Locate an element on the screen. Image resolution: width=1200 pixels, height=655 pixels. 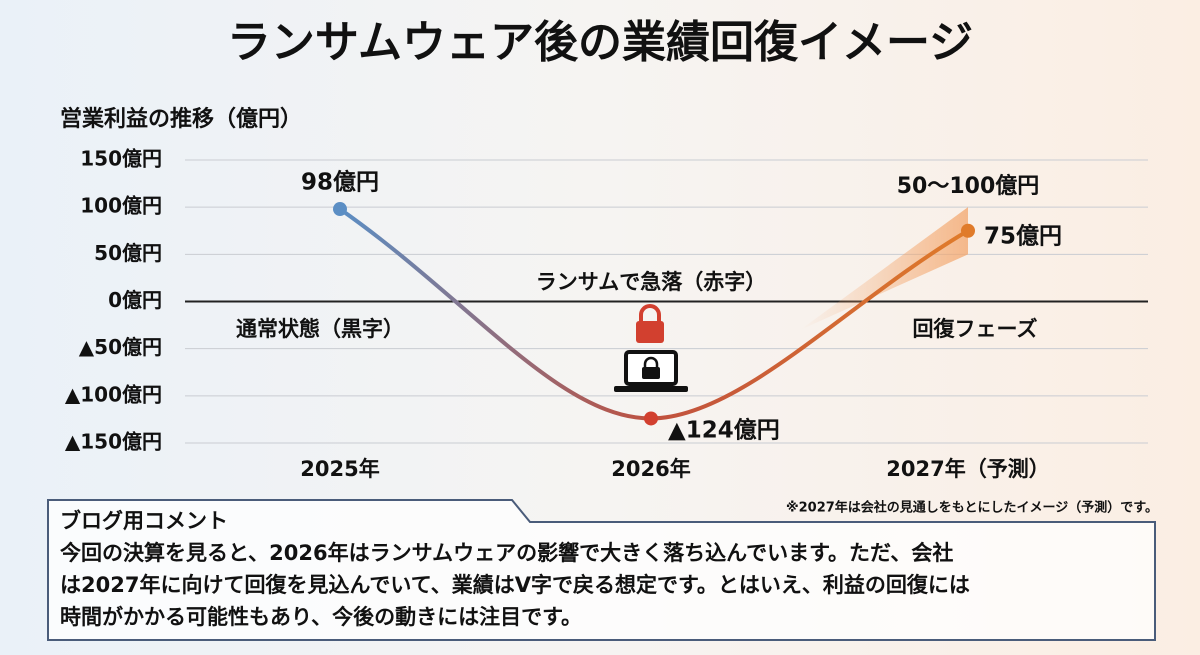
lock-icon is located at coordinates (650, 323).